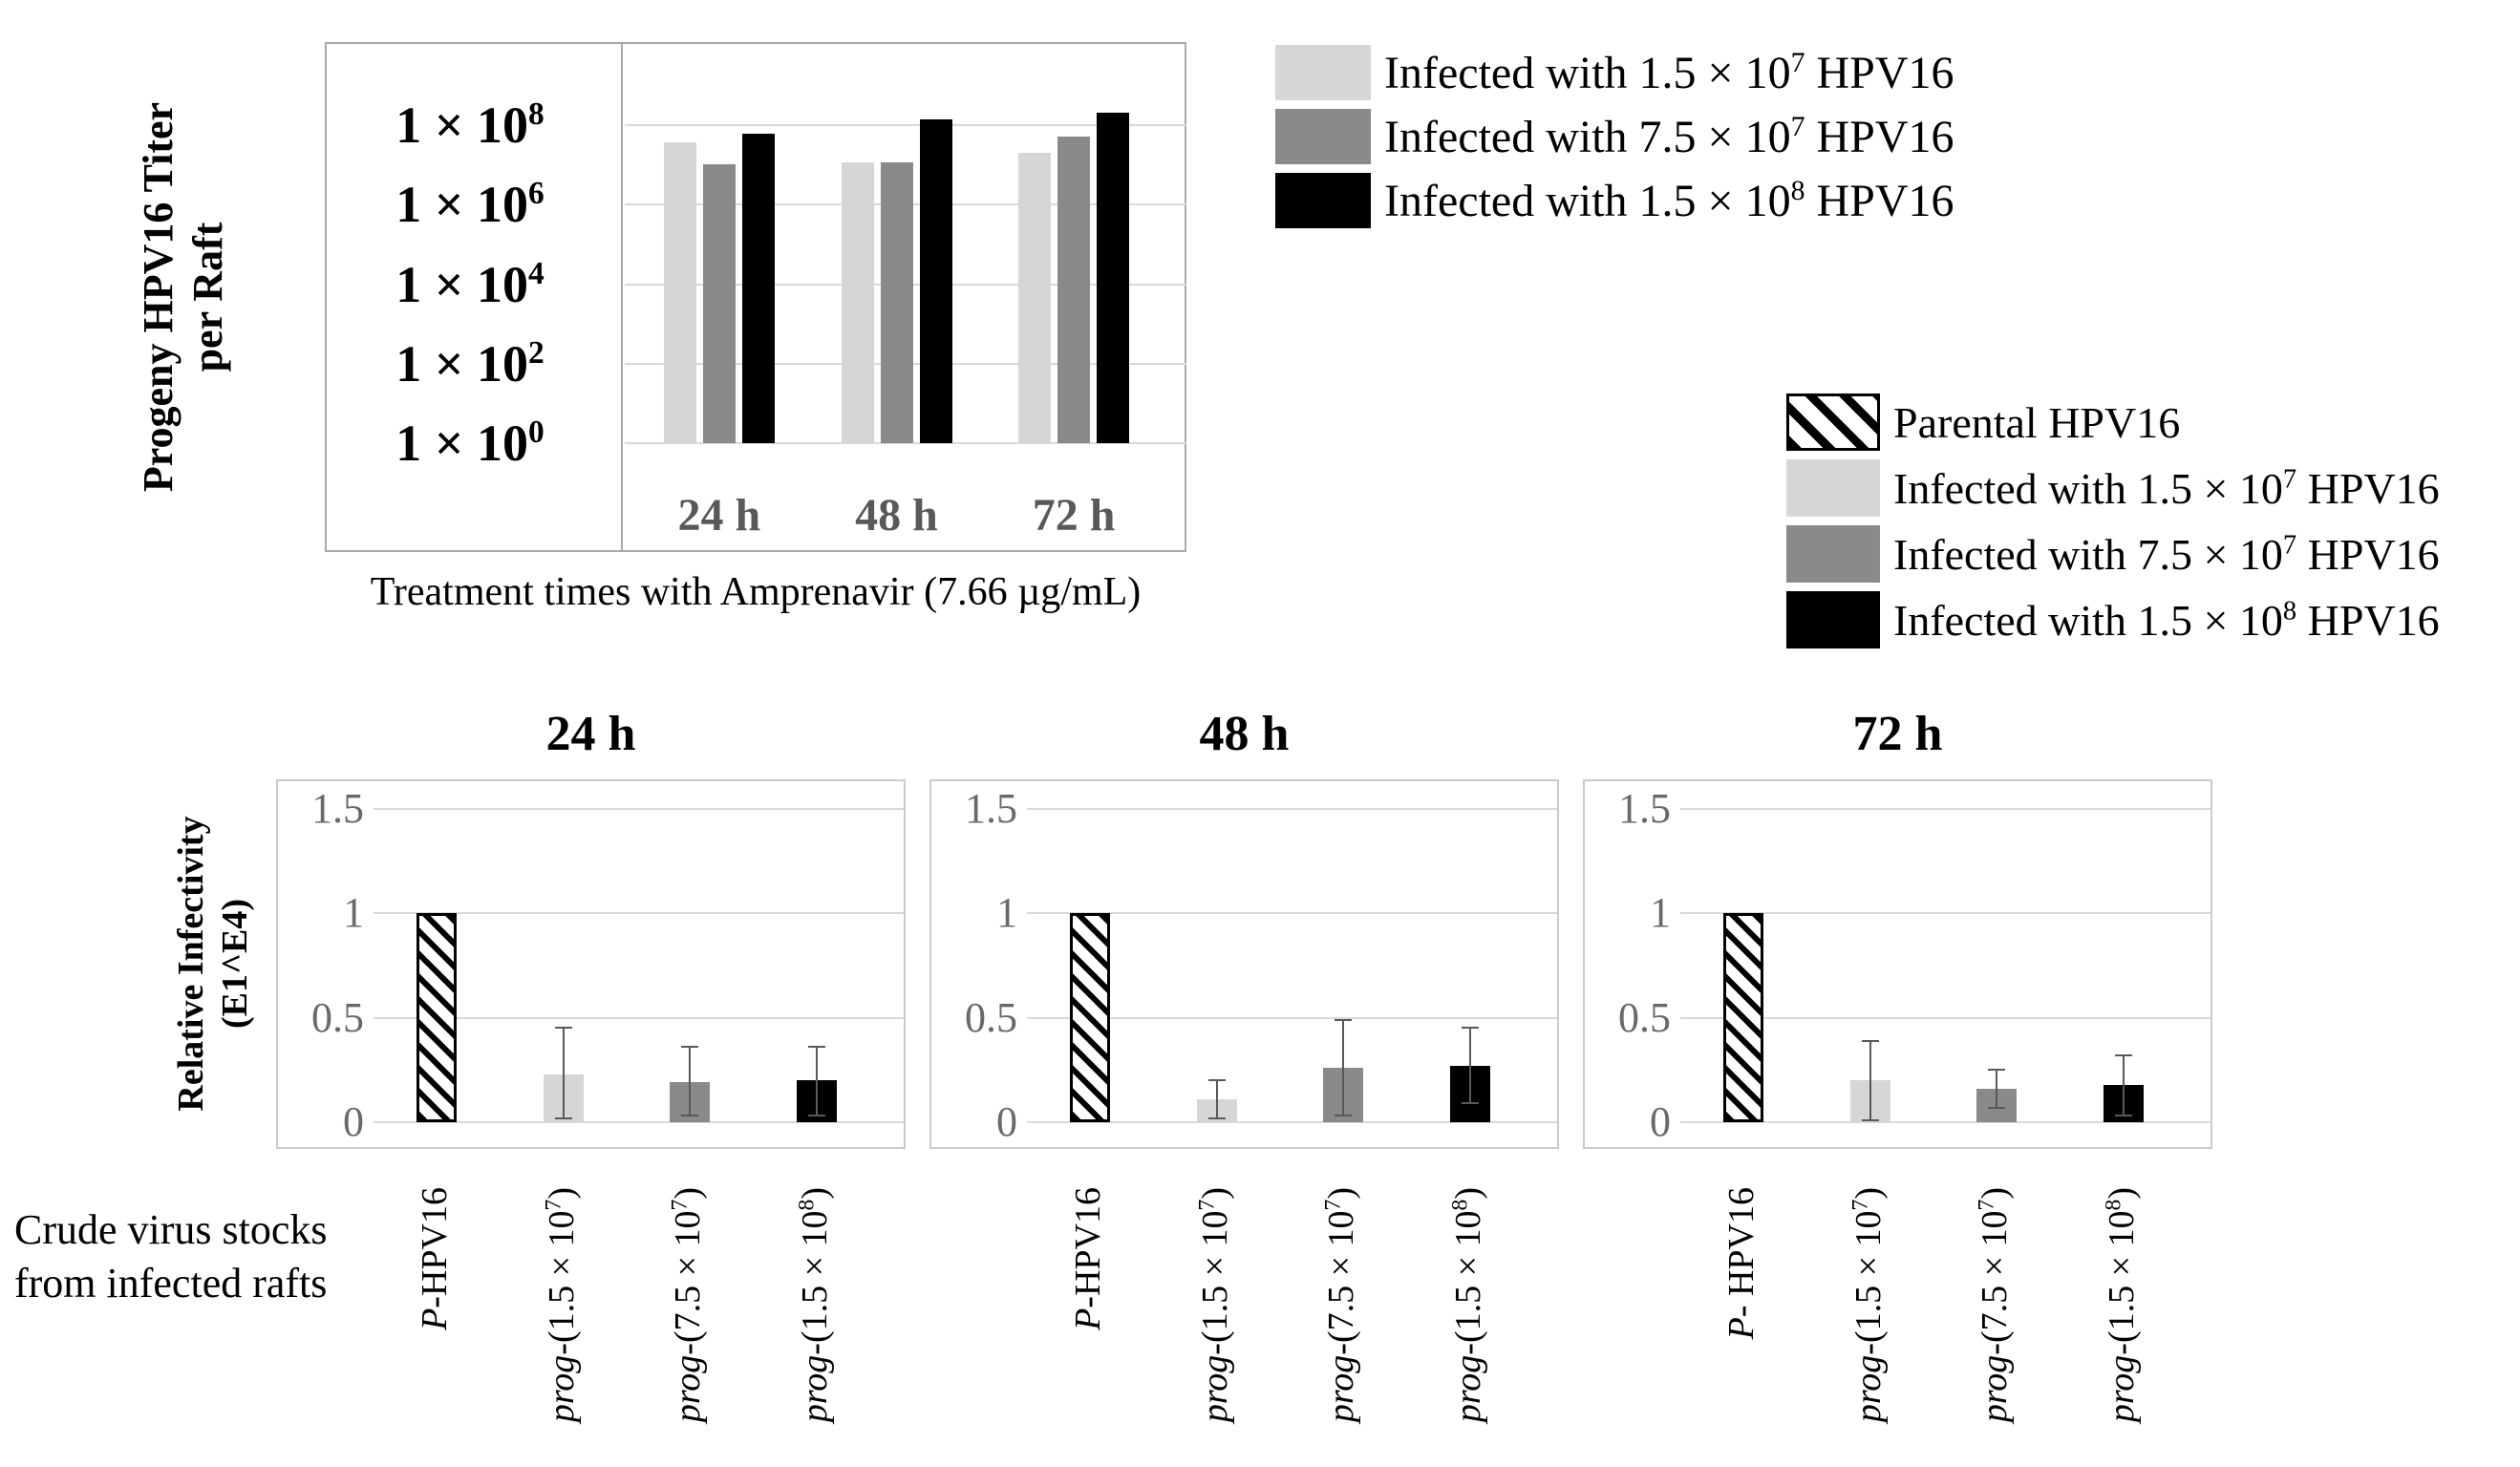 The height and width of the screenshot is (1467, 2520). Describe the element at coordinates (1035, 298) in the screenshot. I see `bar-light-72h` at that location.